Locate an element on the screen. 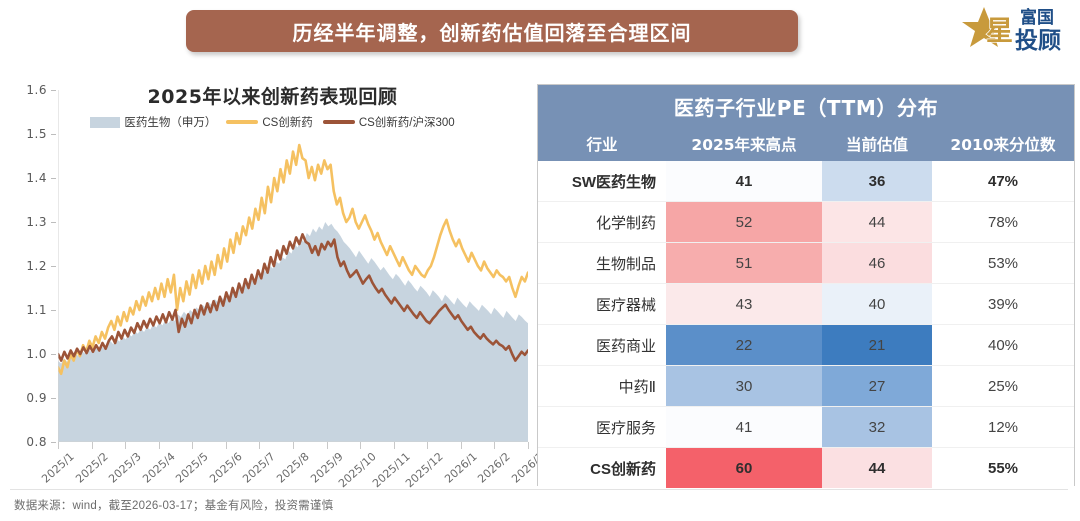 This screenshot has height=521, width=1080. table-row: CS创新药 60 44 55% is located at coordinates (806, 468).